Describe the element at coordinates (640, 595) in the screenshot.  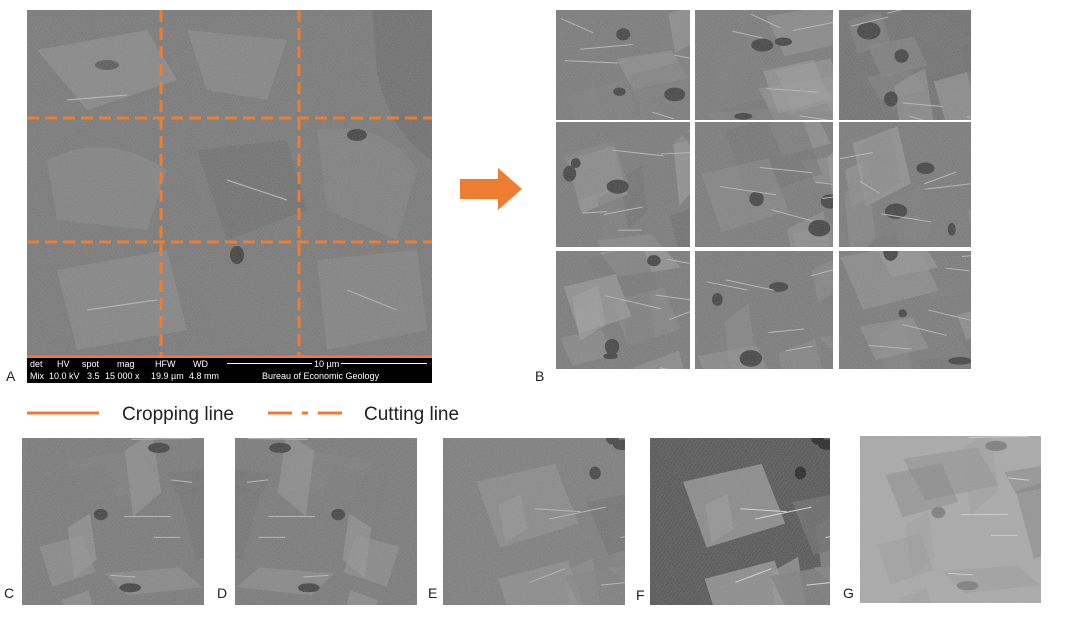
I see `panel-label-f: F` at that location.